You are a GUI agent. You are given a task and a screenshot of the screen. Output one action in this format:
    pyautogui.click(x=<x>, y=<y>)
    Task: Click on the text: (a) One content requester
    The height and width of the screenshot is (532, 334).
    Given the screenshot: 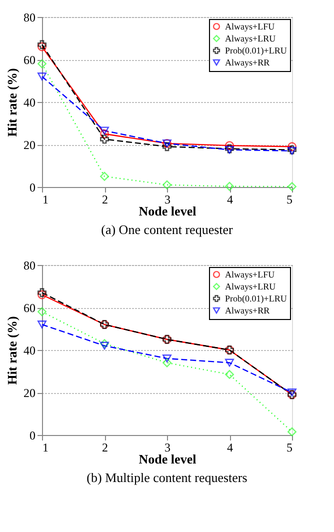 What is the action you would take?
    pyautogui.click(x=167, y=229)
    